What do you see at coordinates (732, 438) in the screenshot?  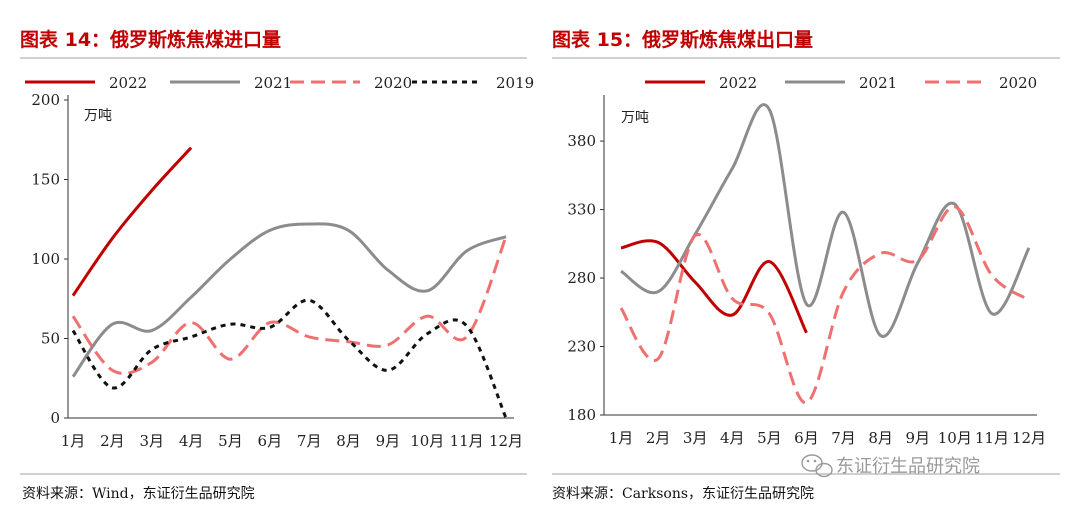 I see `right-x-tick-label: 4月` at bounding box center [732, 438].